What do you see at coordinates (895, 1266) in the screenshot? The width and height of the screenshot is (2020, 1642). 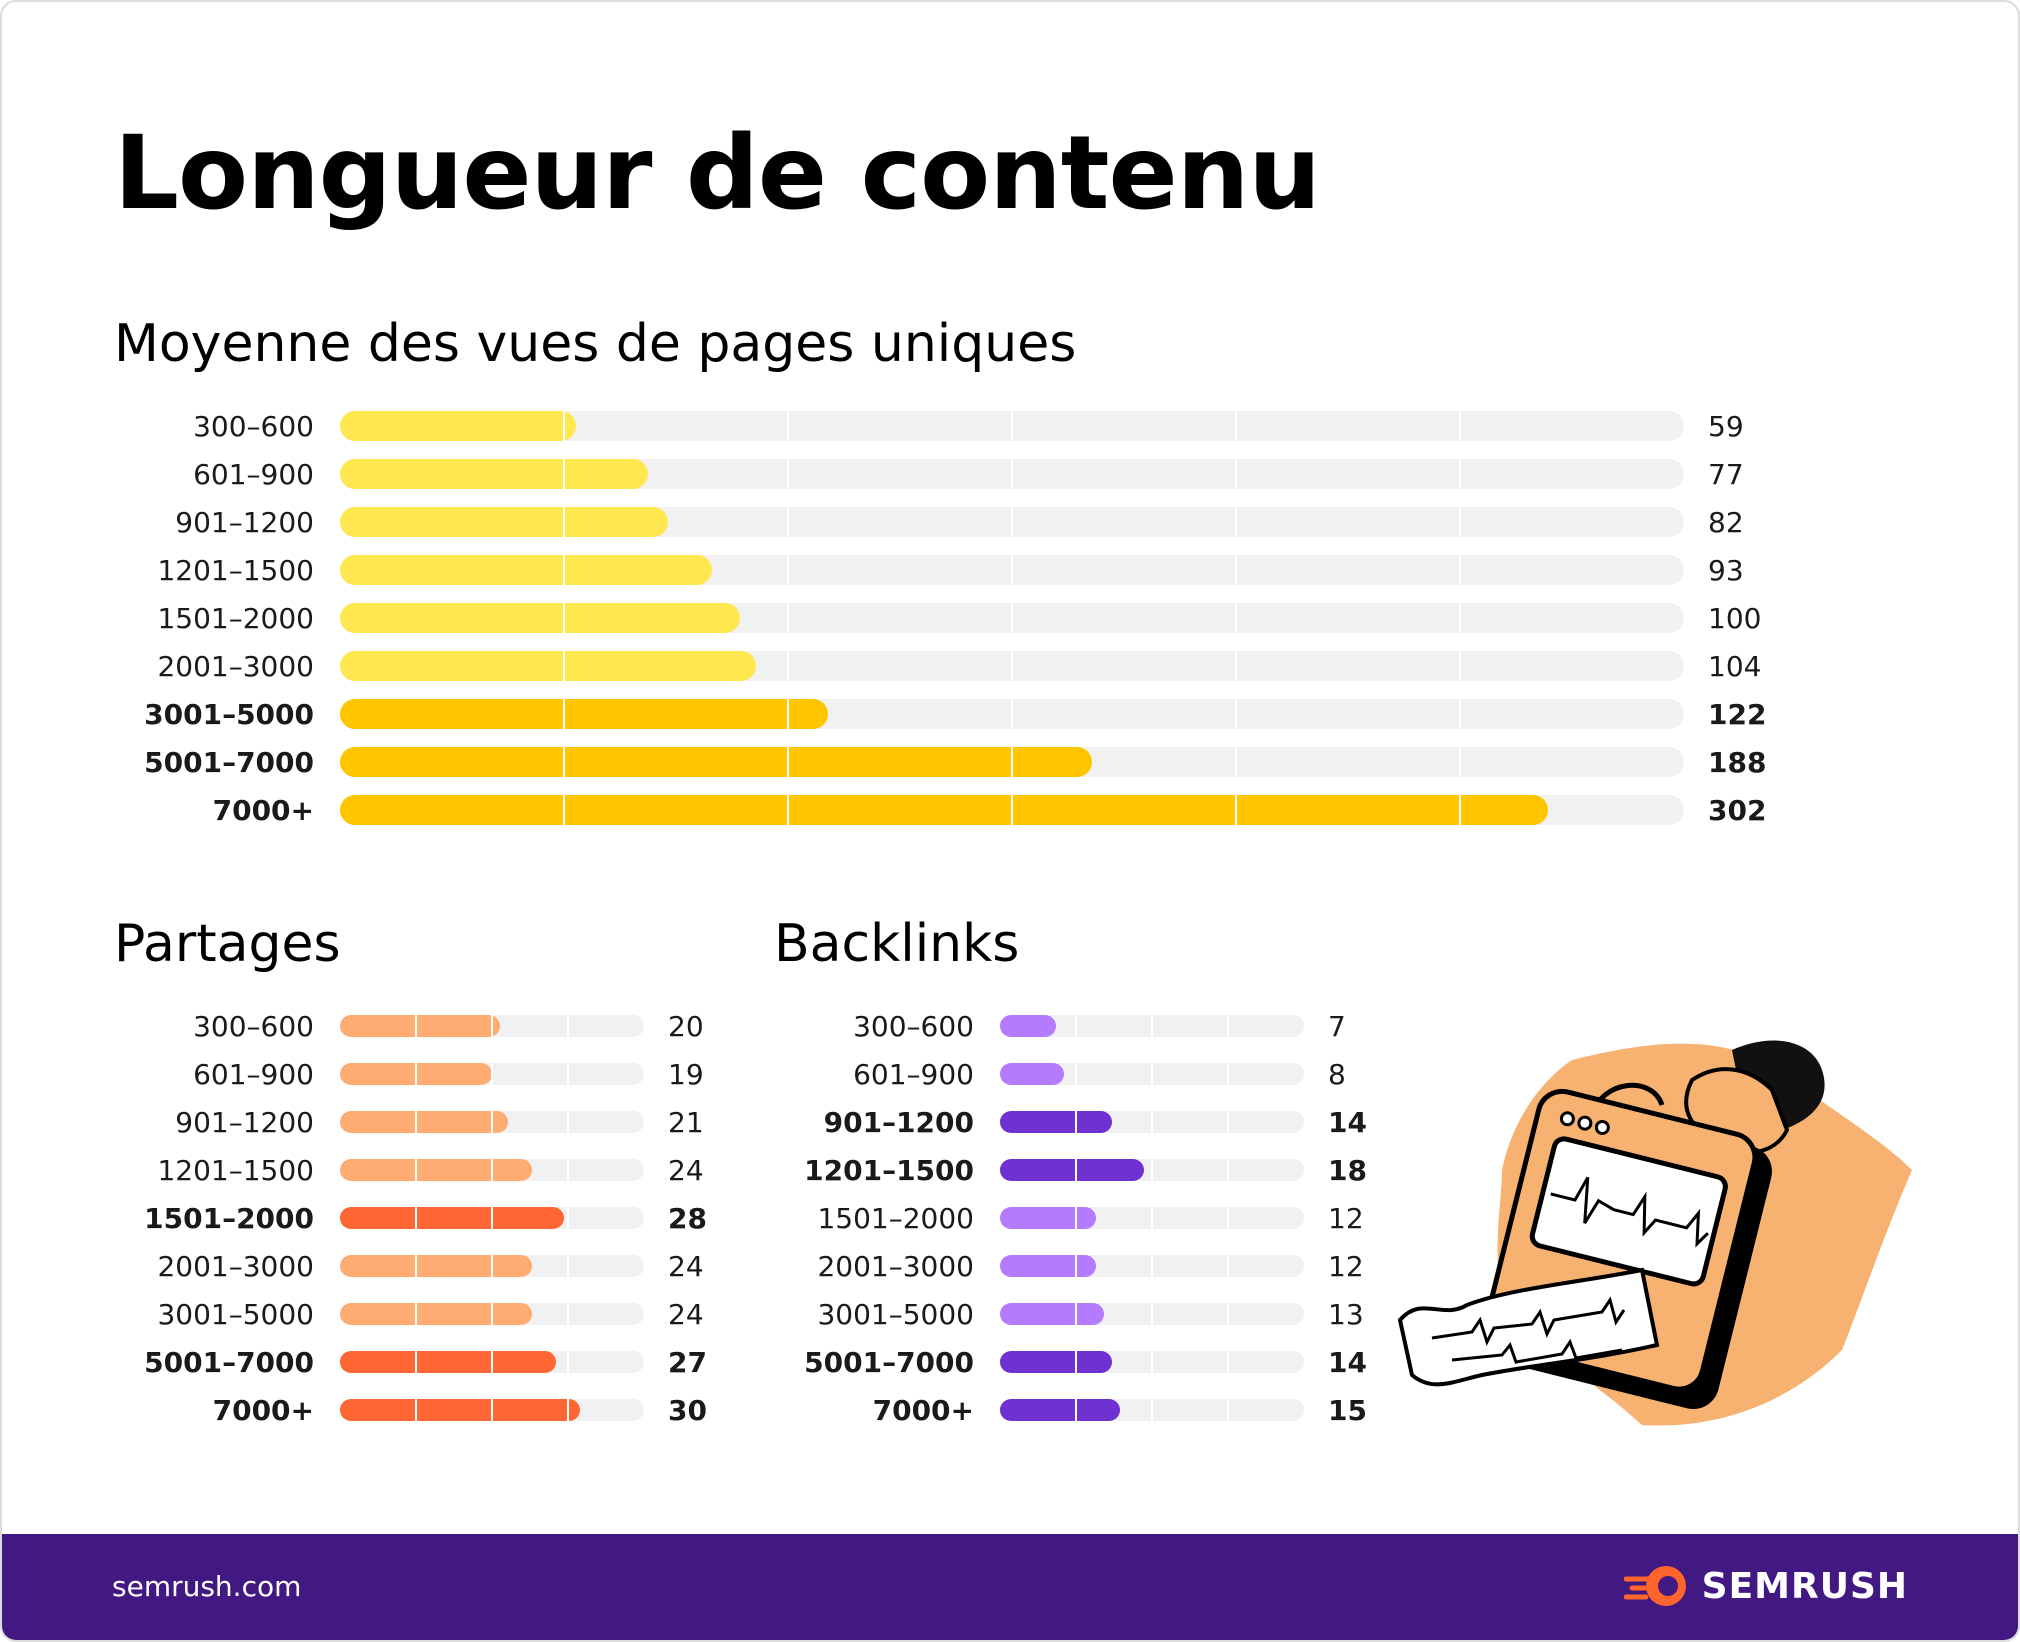 I see `backlinks-category-label: 2001–3000` at bounding box center [895, 1266].